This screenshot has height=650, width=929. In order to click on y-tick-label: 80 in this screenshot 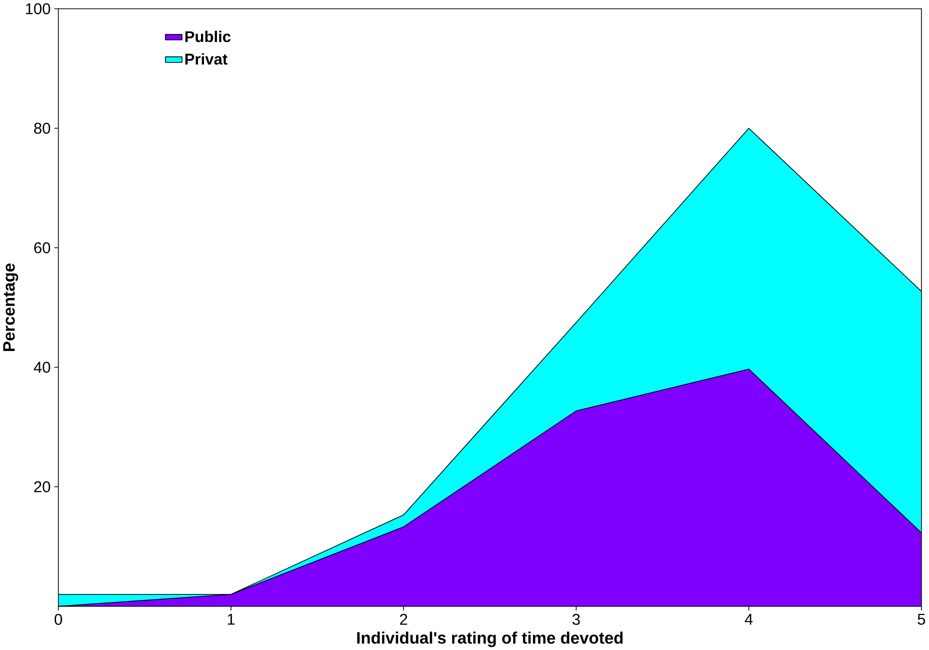, I will do `click(42, 128)`.